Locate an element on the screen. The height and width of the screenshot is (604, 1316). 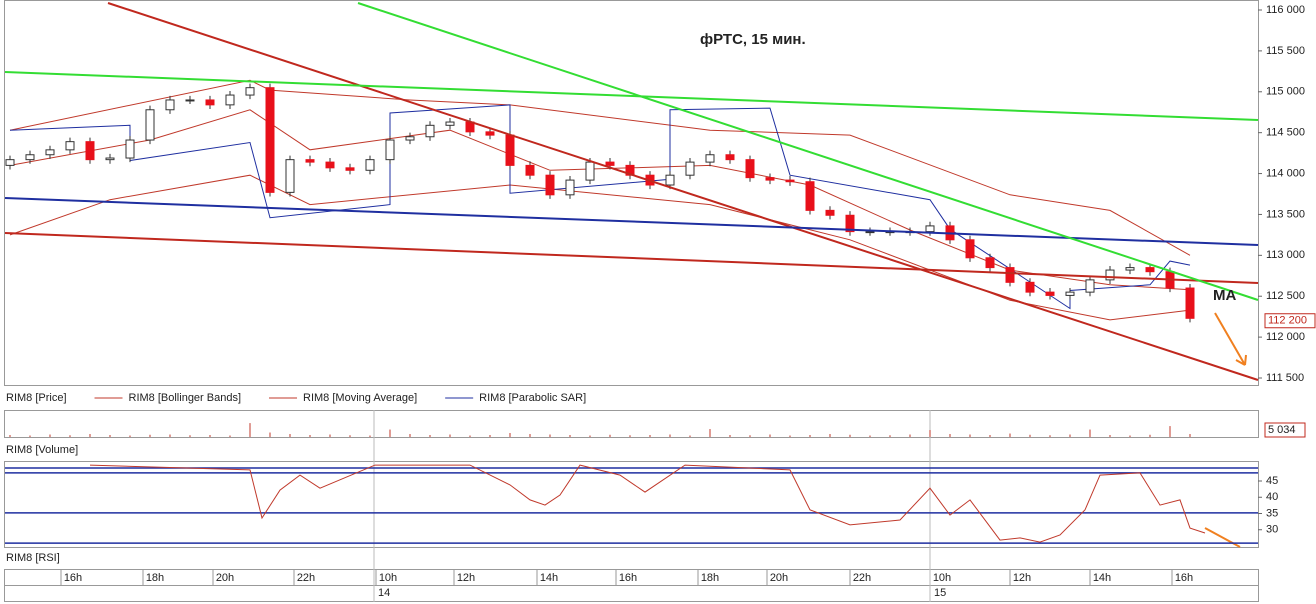
x-tick-label: 18h is located at coordinates (155, 578).